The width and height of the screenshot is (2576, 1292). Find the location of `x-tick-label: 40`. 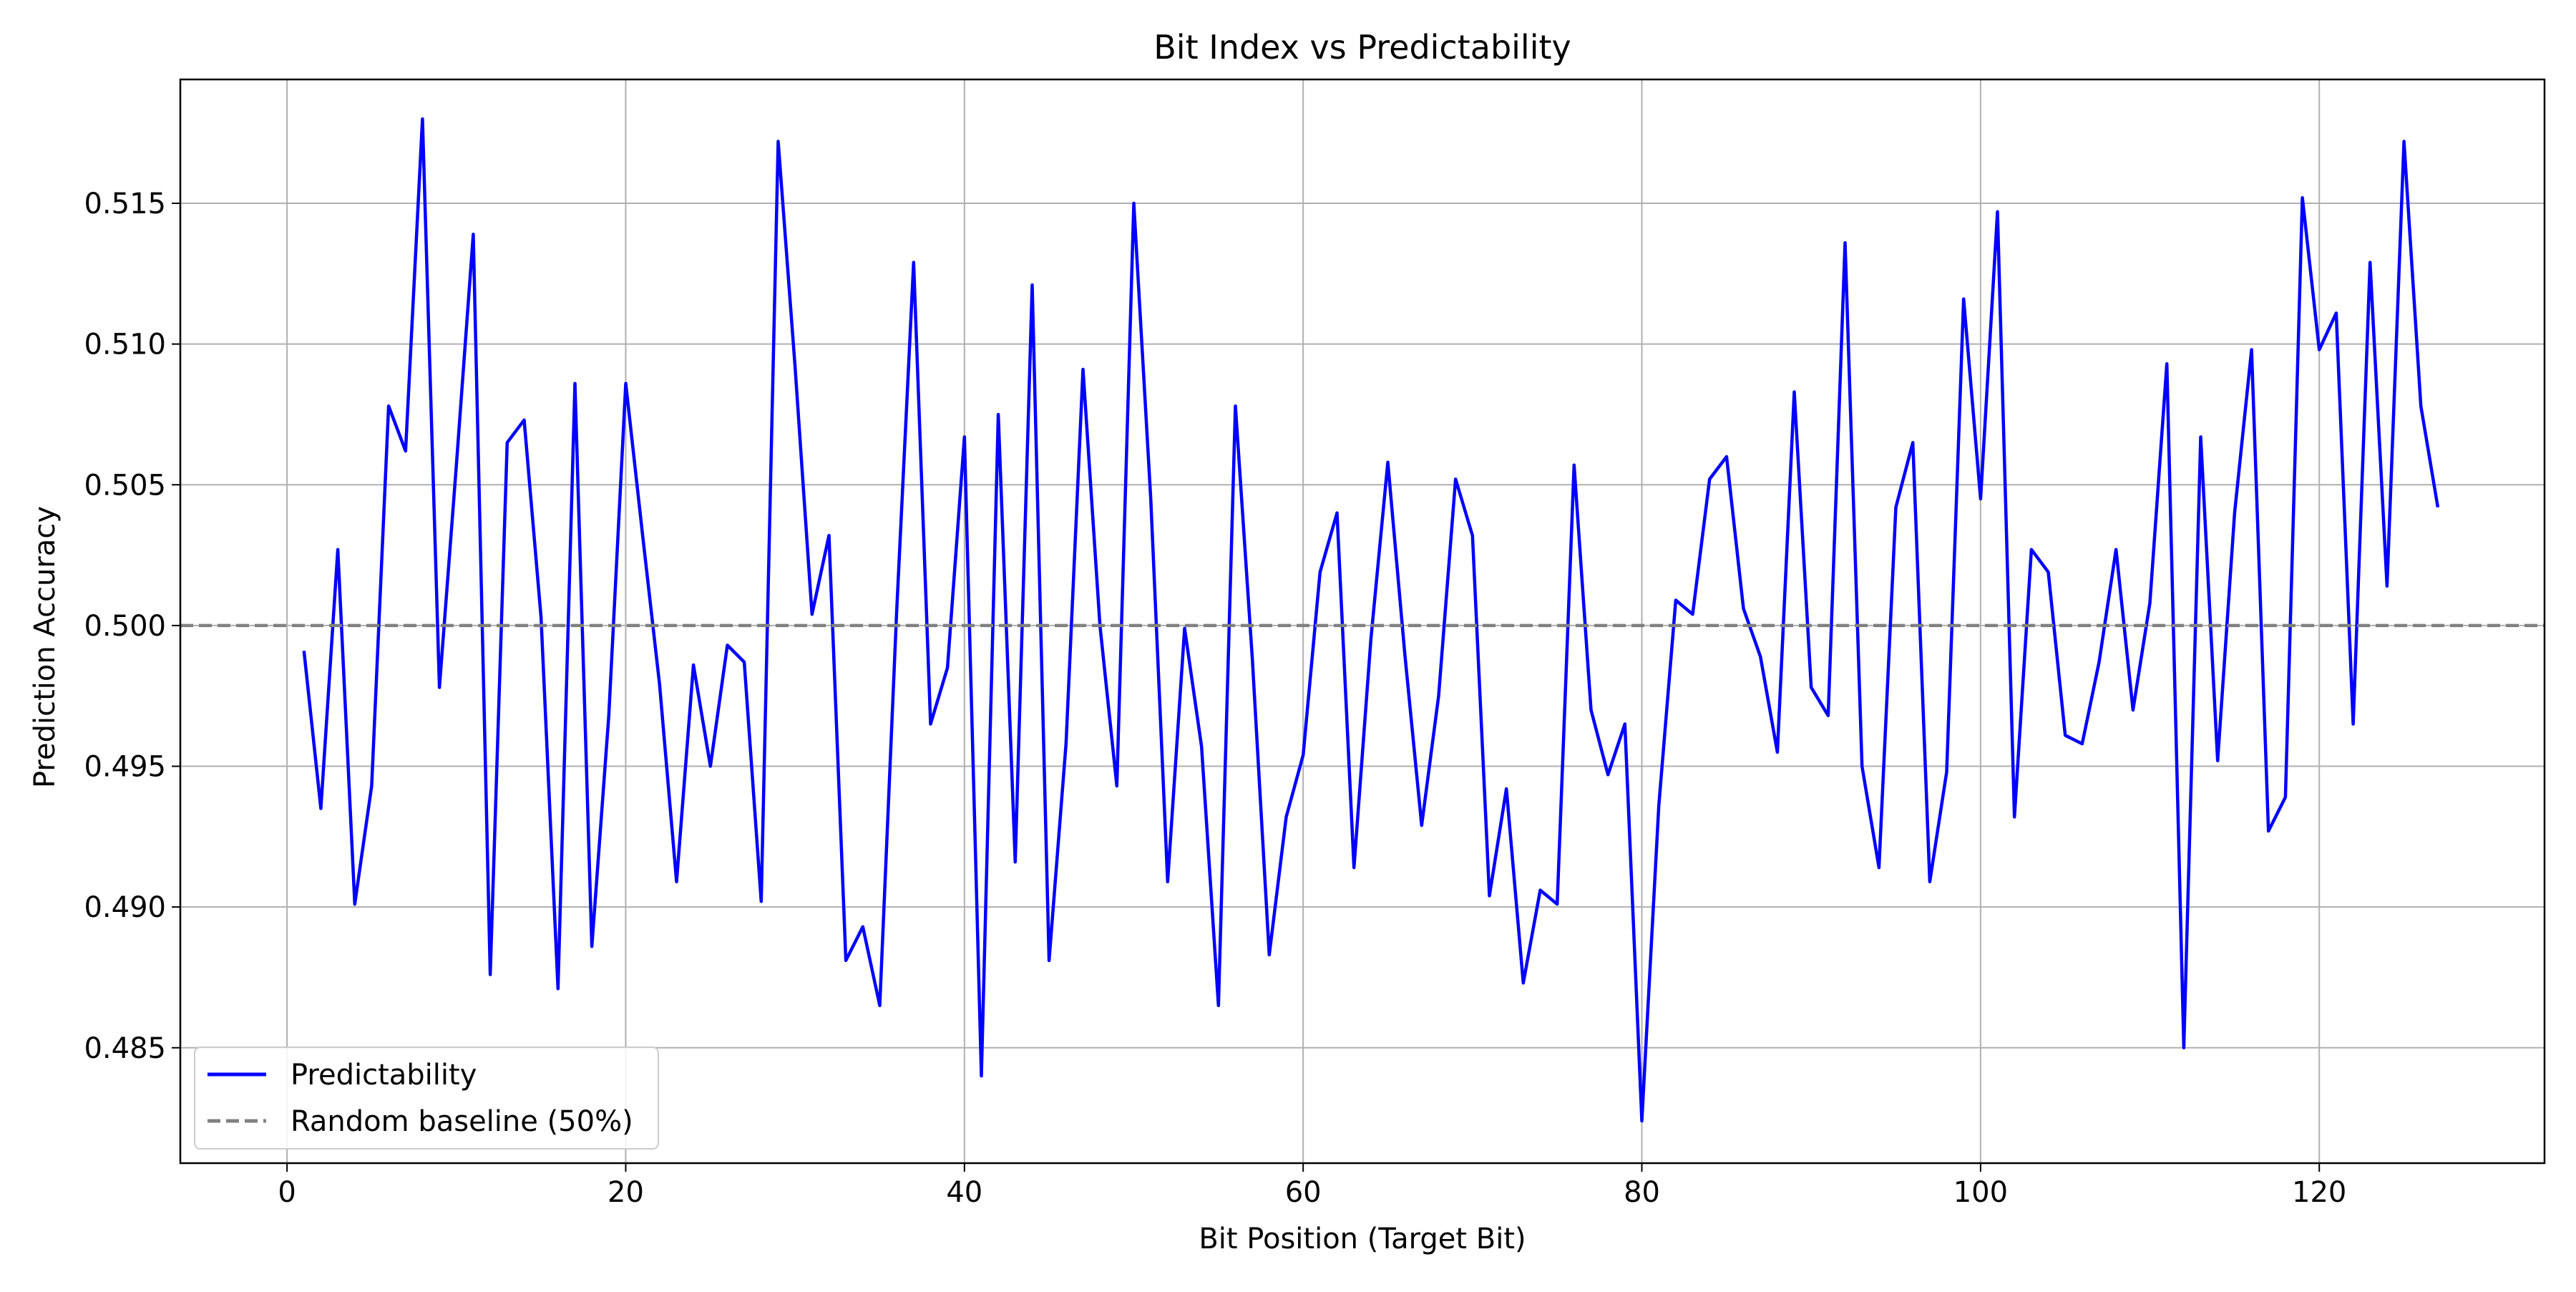

x-tick-label: 40 is located at coordinates (964, 1192).